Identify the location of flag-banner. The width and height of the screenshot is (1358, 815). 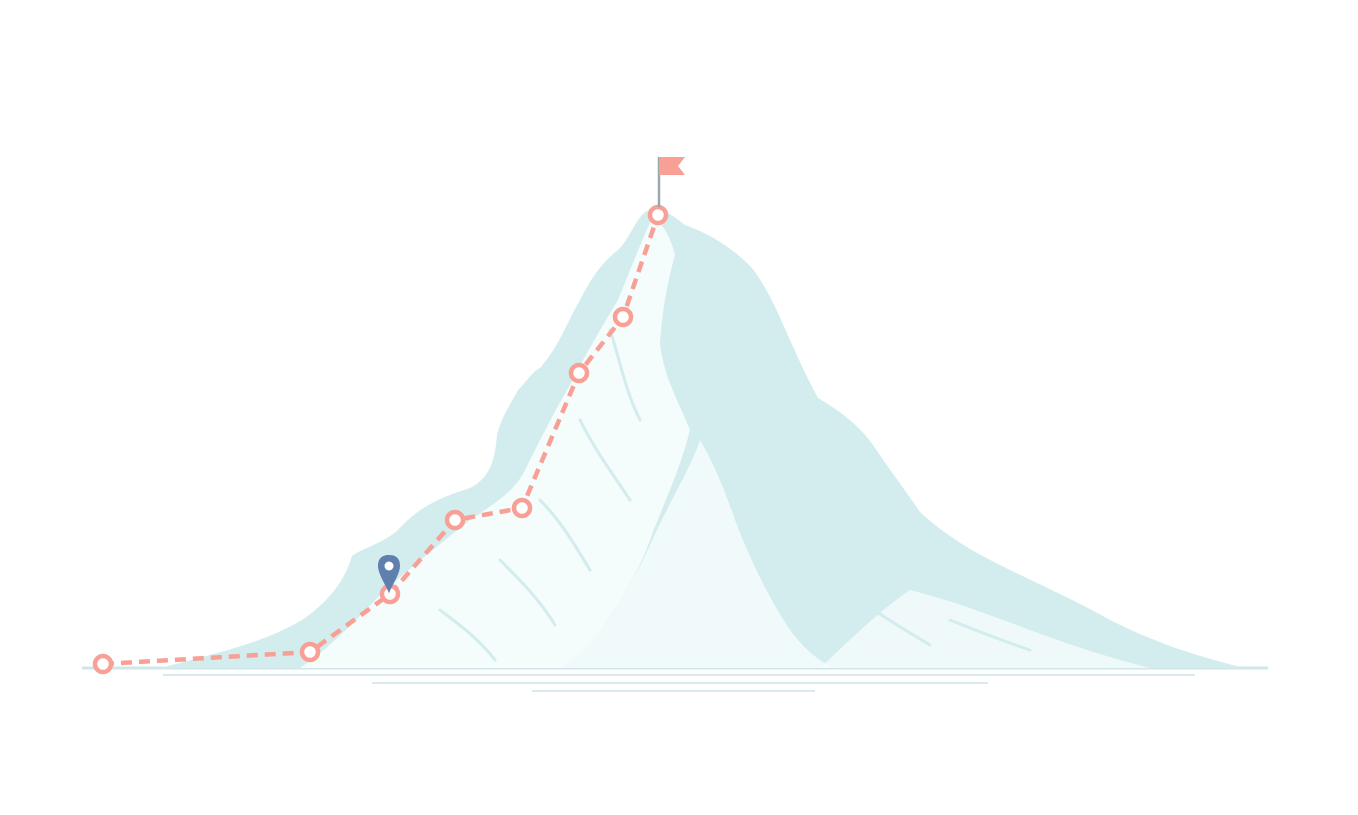
(672, 166).